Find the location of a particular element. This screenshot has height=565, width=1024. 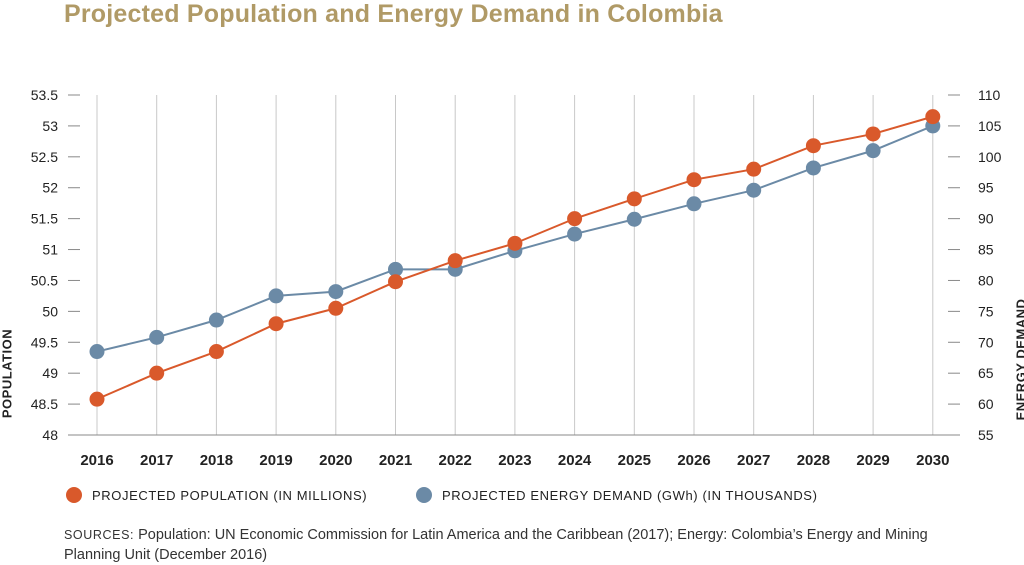

x-tick-label: 2024 is located at coordinates (575, 460).